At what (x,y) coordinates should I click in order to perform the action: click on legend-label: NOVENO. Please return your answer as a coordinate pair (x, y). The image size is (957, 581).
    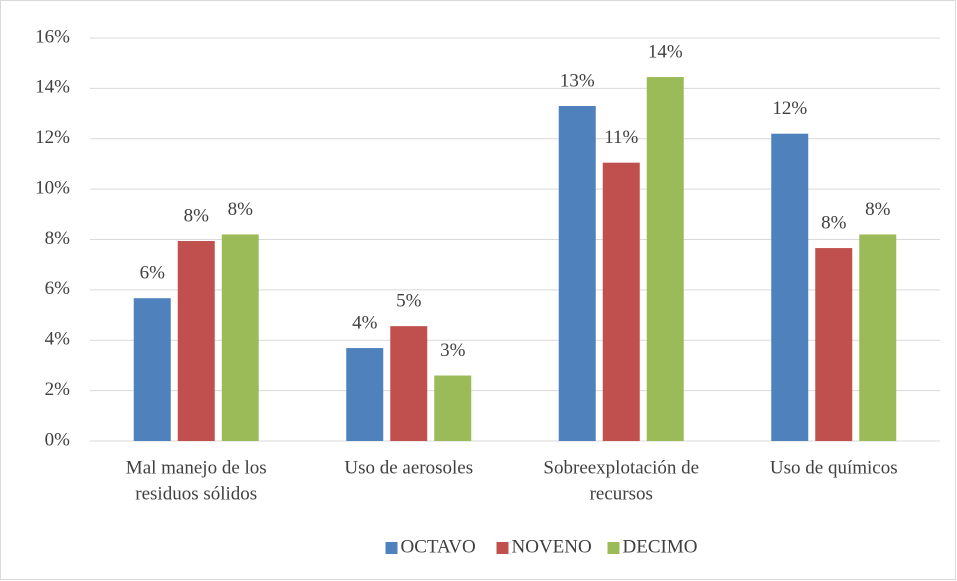
    Looking at the image, I should click on (552, 546).